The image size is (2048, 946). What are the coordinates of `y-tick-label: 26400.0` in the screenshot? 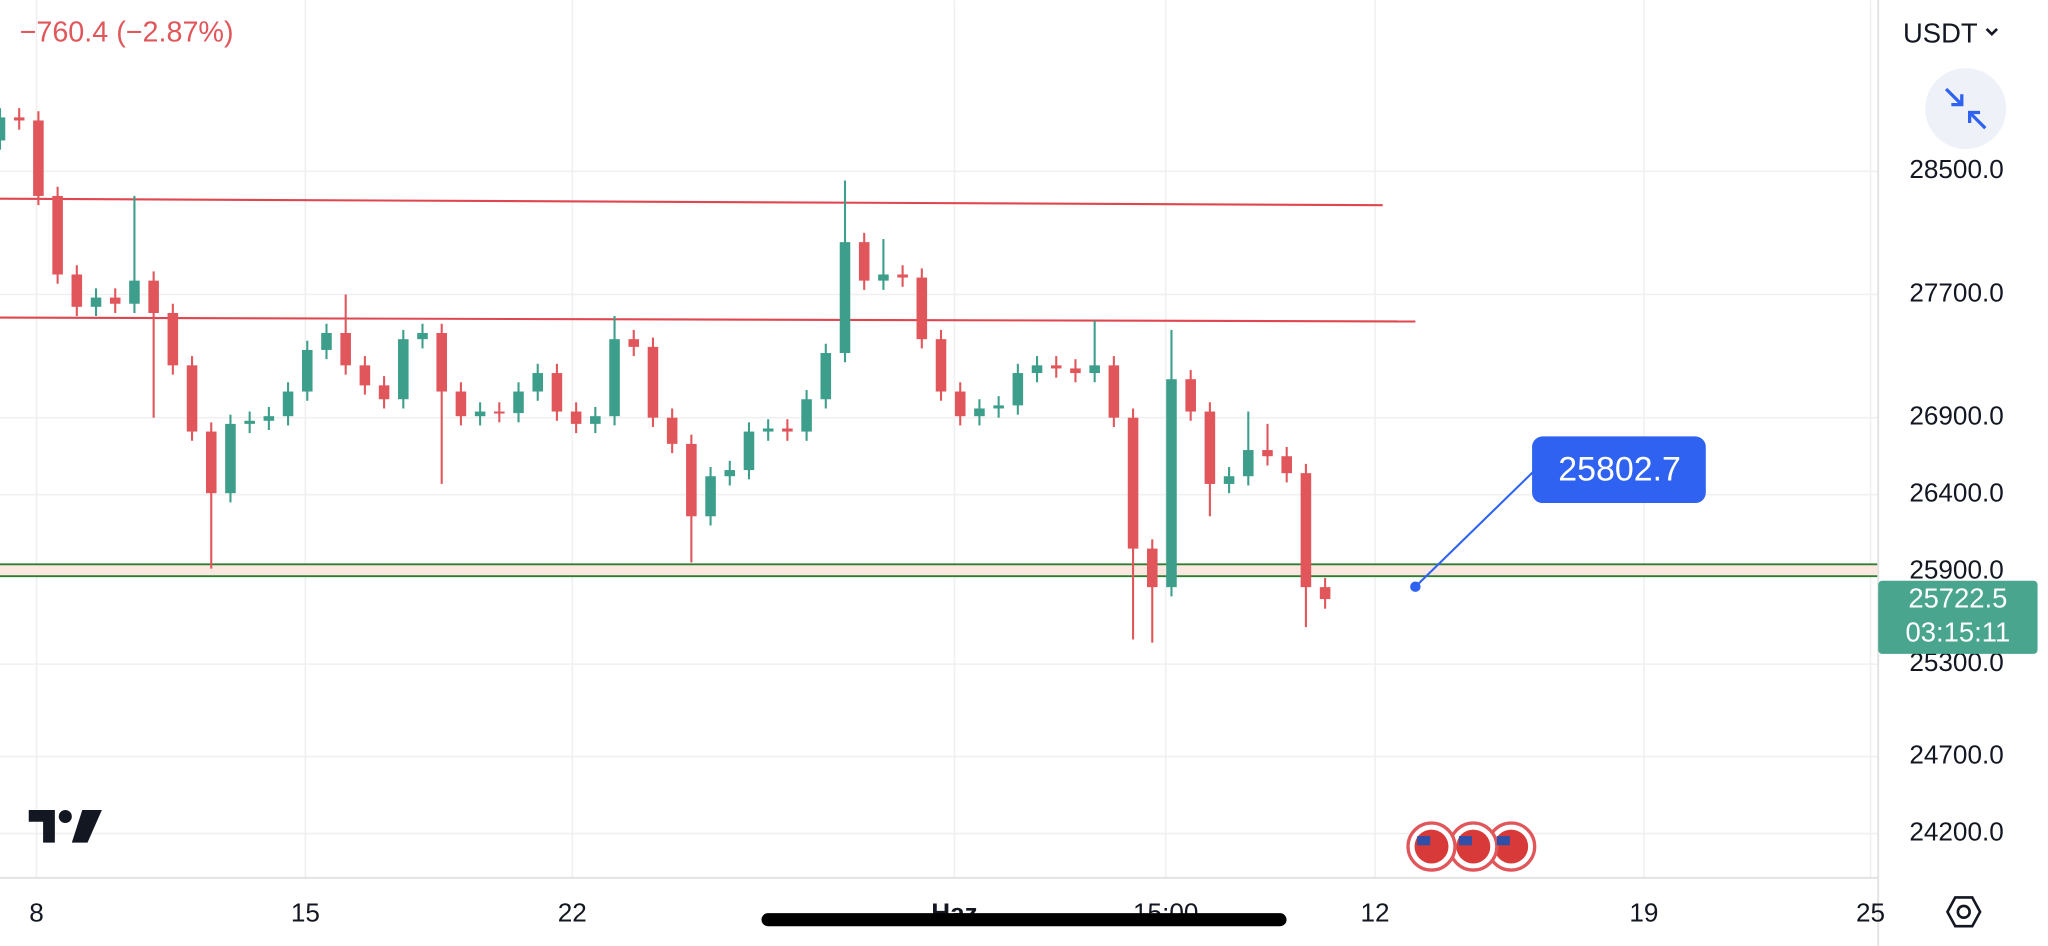 It's located at (1956, 493).